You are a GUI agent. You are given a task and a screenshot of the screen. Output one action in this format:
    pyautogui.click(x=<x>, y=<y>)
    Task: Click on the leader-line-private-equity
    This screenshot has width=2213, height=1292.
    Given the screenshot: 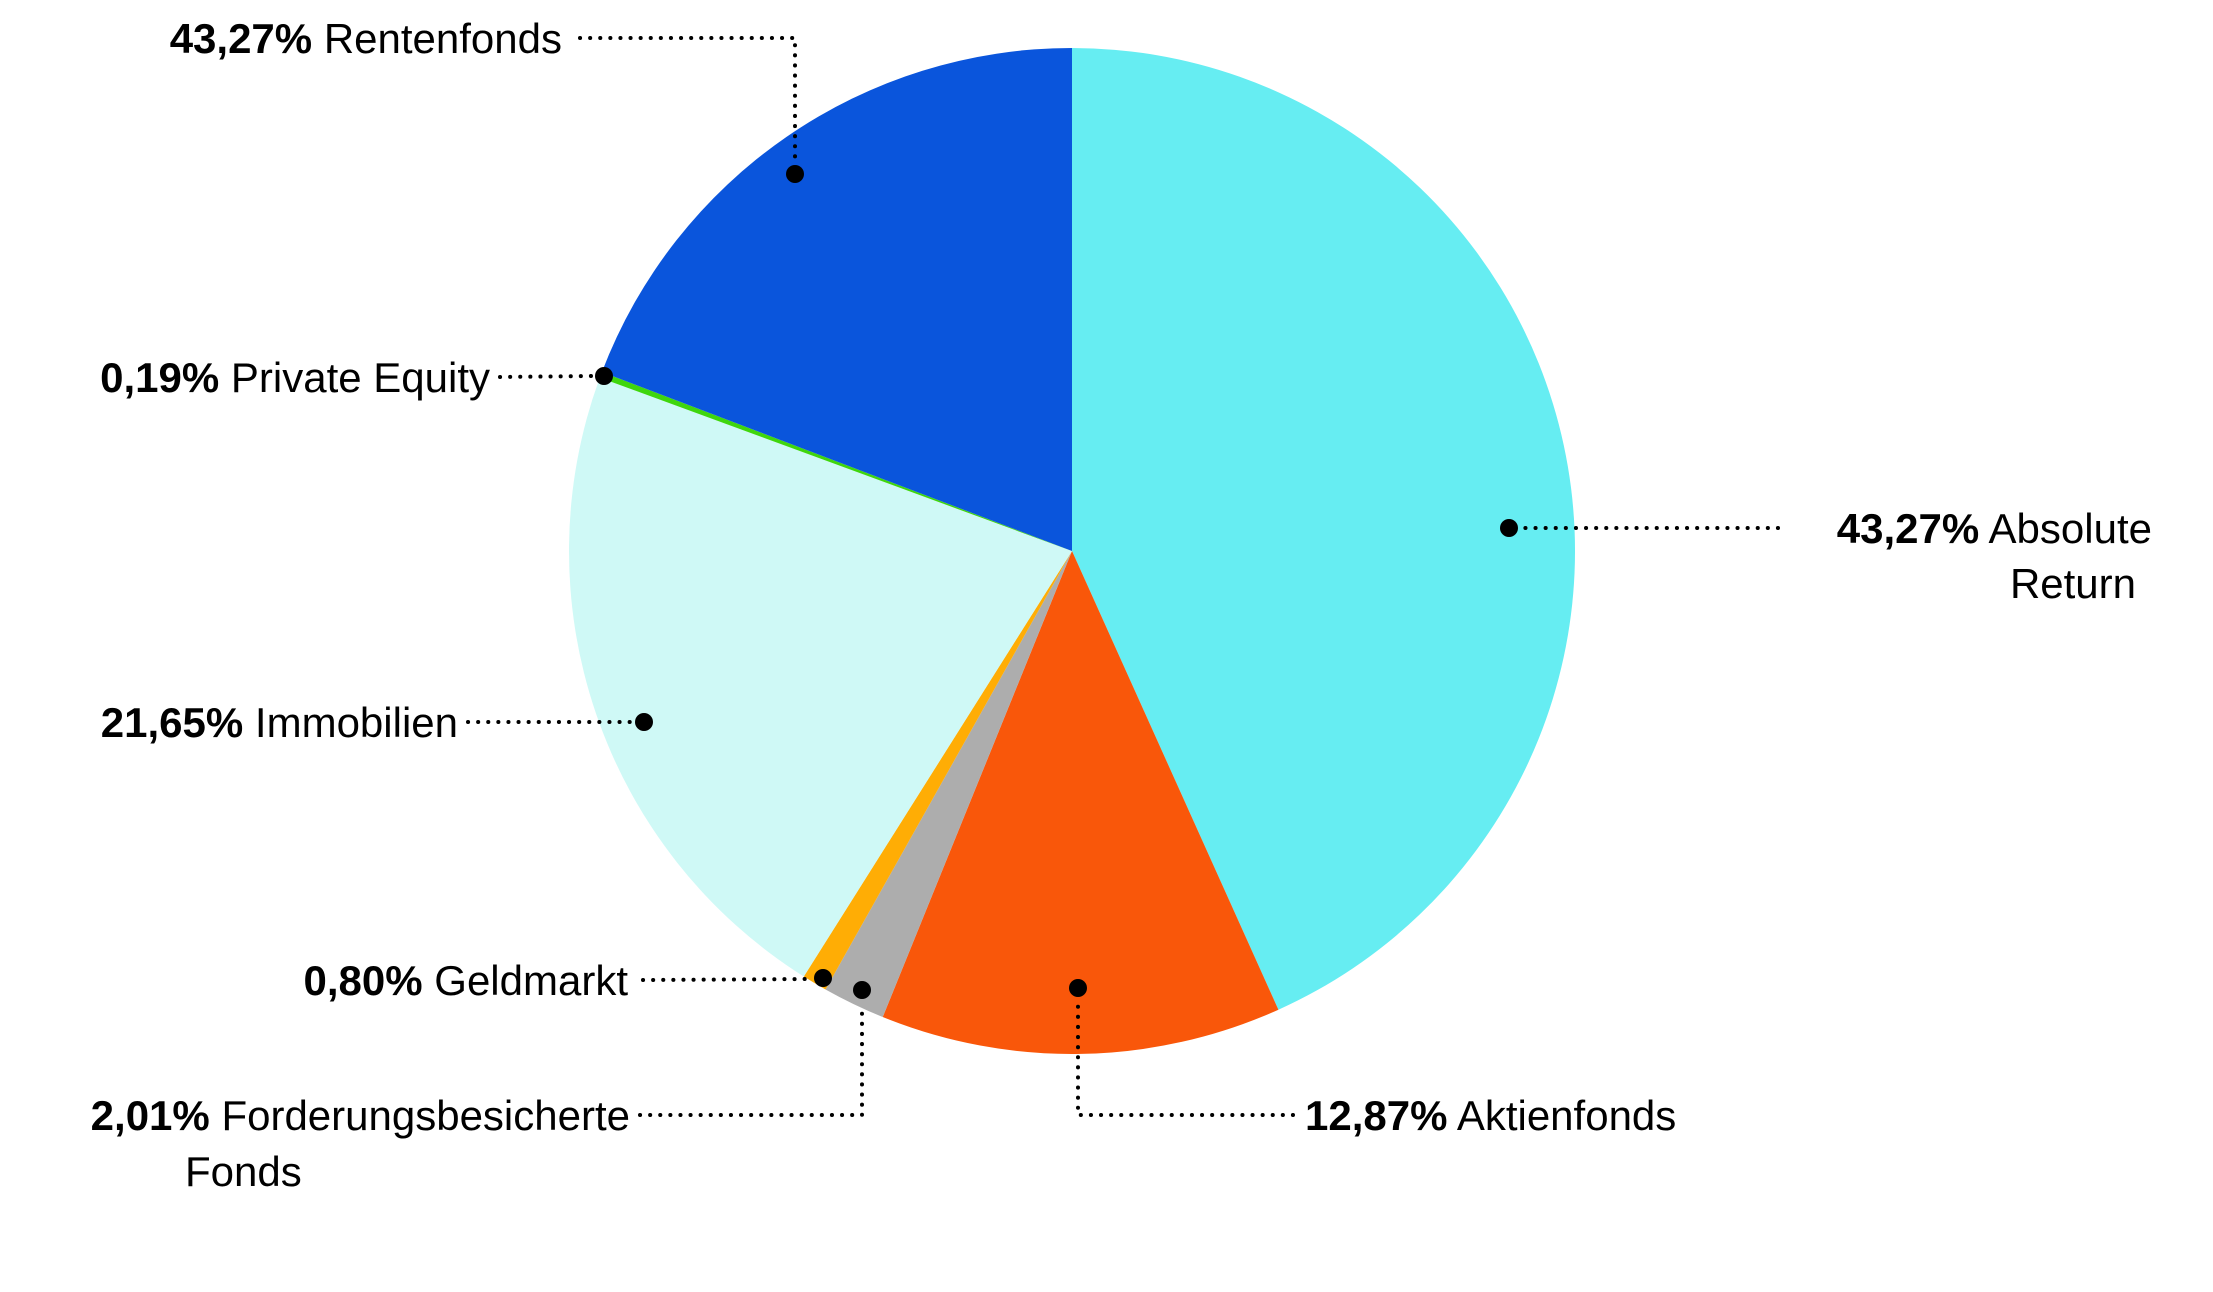 What is the action you would take?
    pyautogui.click(x=546, y=376)
    